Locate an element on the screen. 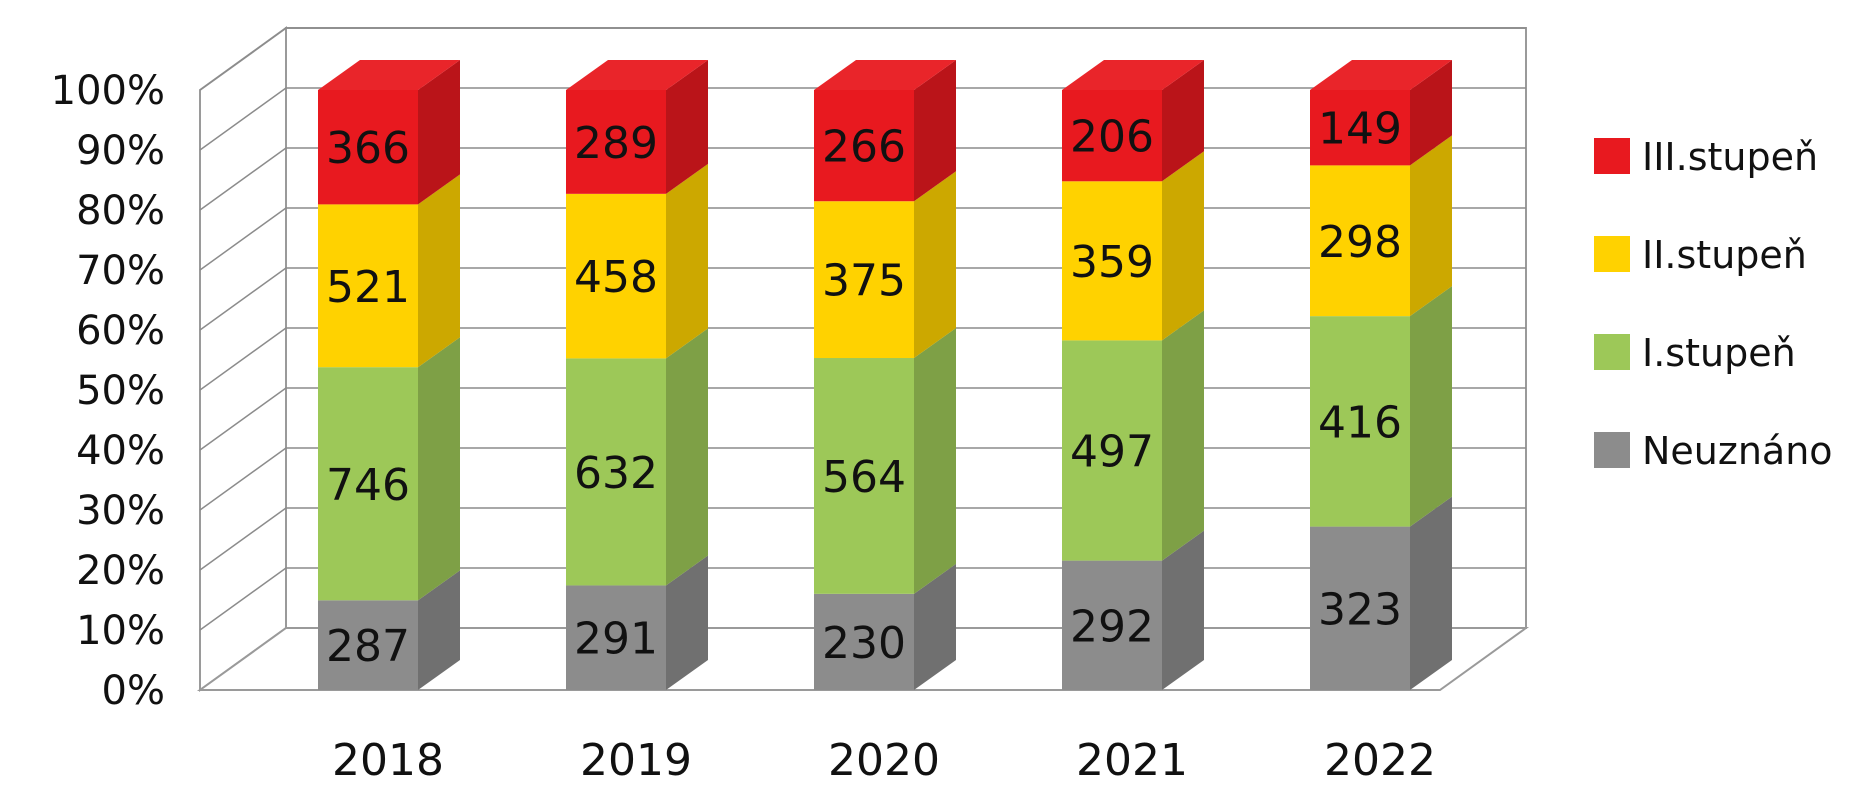  bar-segment: 746 is located at coordinates (389, 469).